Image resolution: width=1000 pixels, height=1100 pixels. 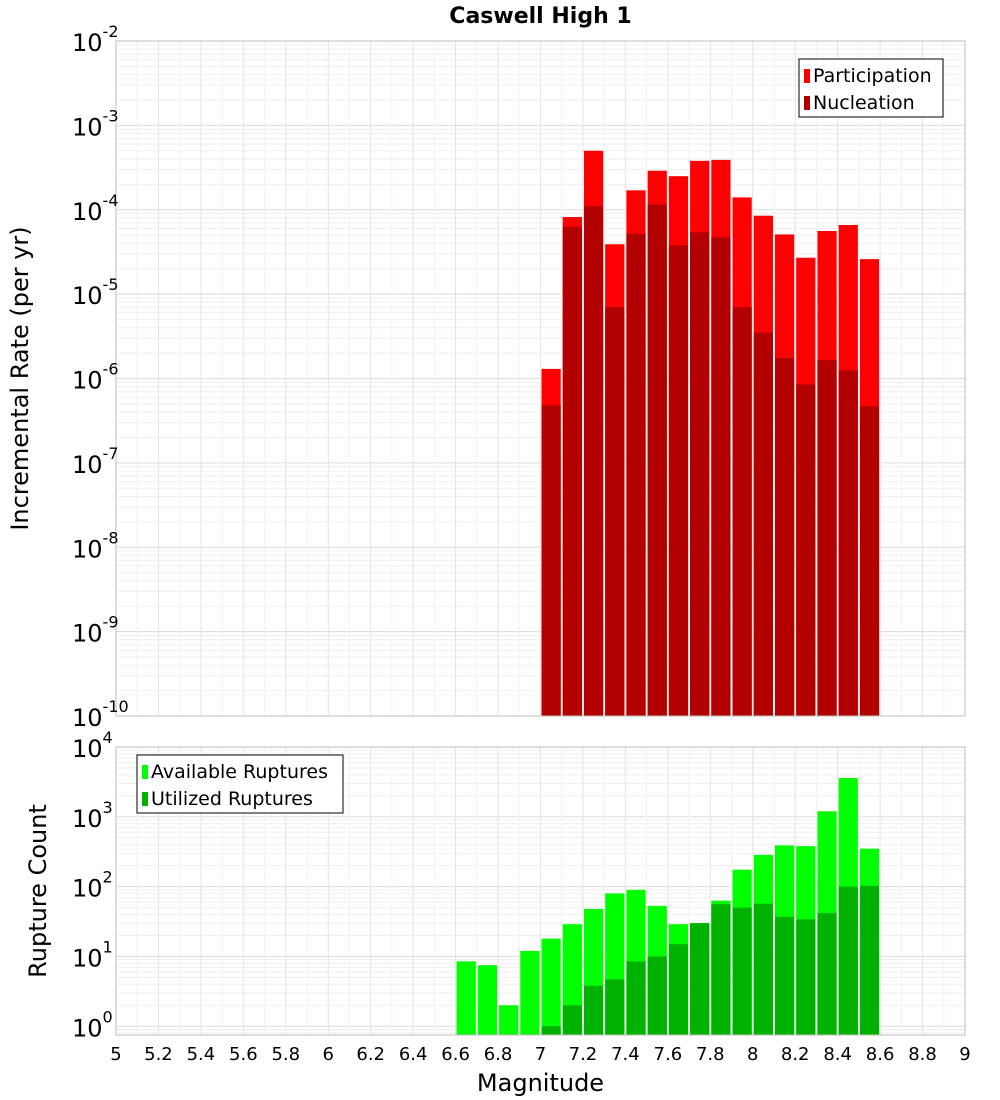 What do you see at coordinates (668, 1054) in the screenshot?
I see `x-tick-label: 7.6` at bounding box center [668, 1054].